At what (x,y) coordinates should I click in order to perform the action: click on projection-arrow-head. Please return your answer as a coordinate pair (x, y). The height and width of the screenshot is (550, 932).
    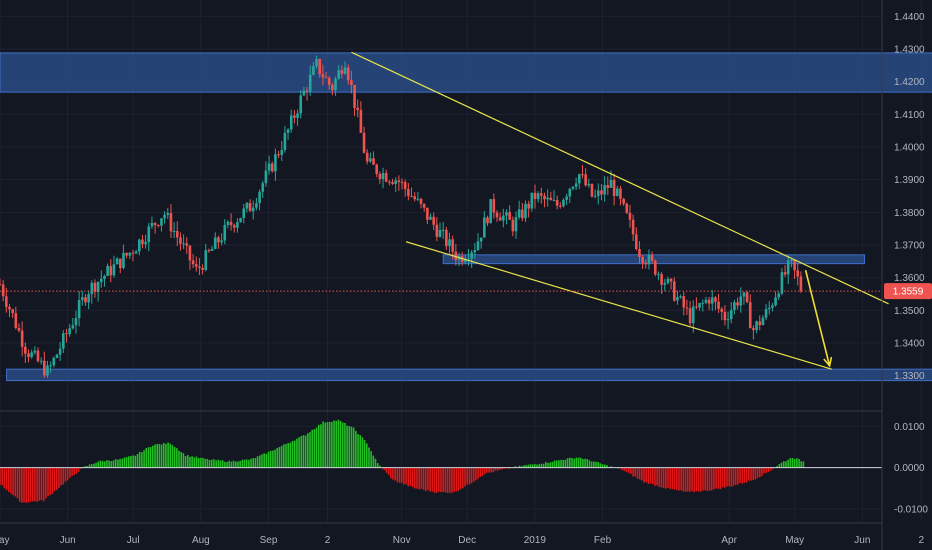
    Looking at the image, I should click on (828, 362).